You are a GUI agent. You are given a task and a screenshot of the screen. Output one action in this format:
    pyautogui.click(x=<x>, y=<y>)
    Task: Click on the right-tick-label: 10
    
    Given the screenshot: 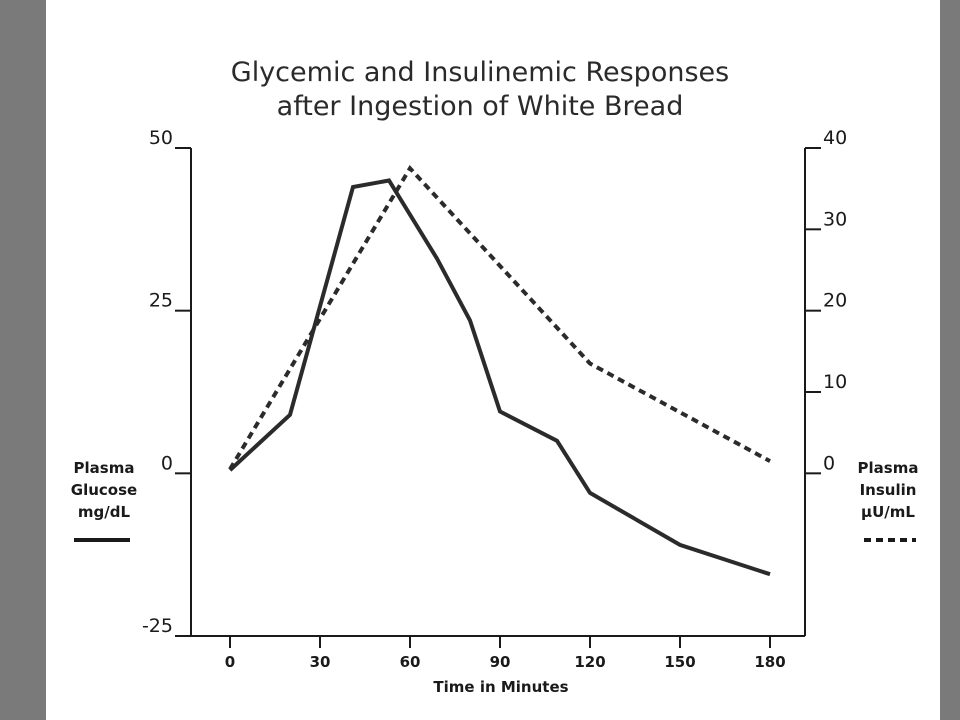 What is the action you would take?
    pyautogui.click(x=835, y=382)
    